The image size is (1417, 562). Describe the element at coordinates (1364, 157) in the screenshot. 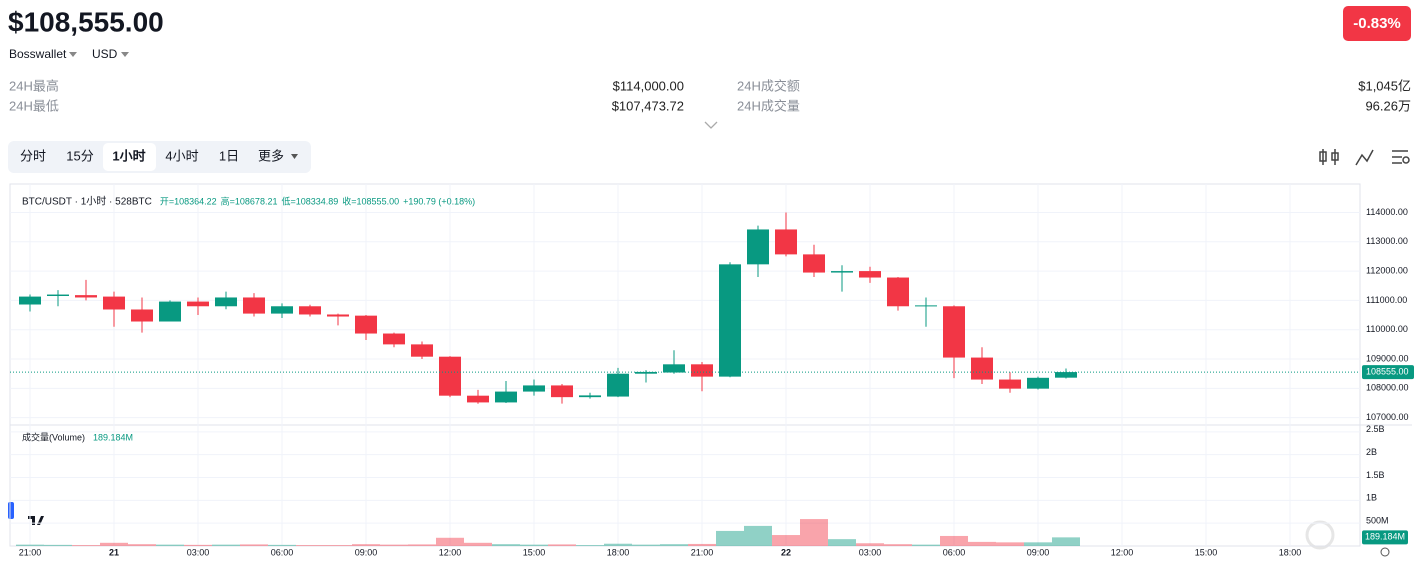

I see `toolbar-icons` at that location.